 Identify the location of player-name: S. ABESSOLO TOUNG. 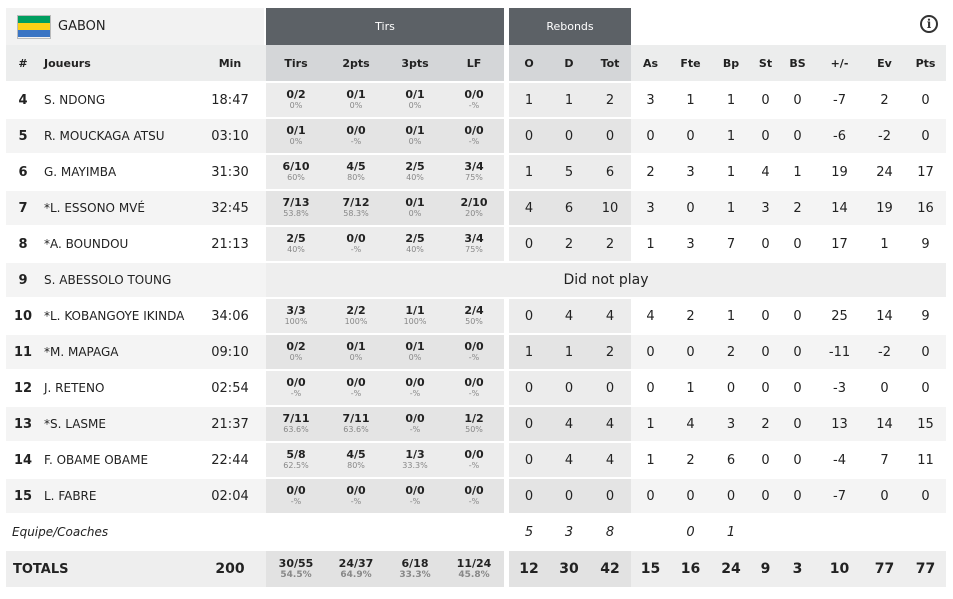
(117, 281).